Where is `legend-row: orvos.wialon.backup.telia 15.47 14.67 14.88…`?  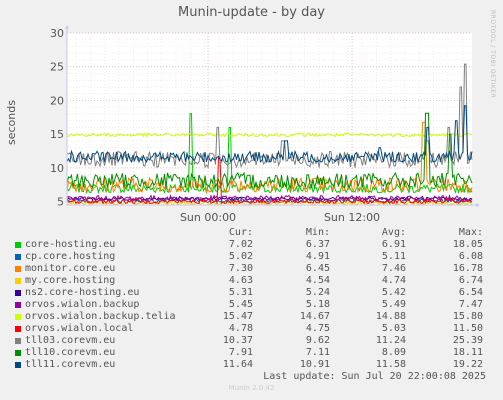
legend-row: orvos.wialon.backup.telia 15.47 14.67 14.88… is located at coordinates (251, 317).